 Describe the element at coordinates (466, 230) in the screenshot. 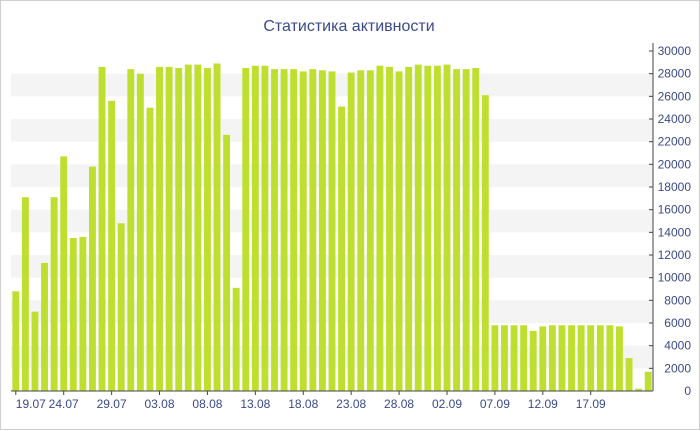

I see `bar-04.09` at that location.